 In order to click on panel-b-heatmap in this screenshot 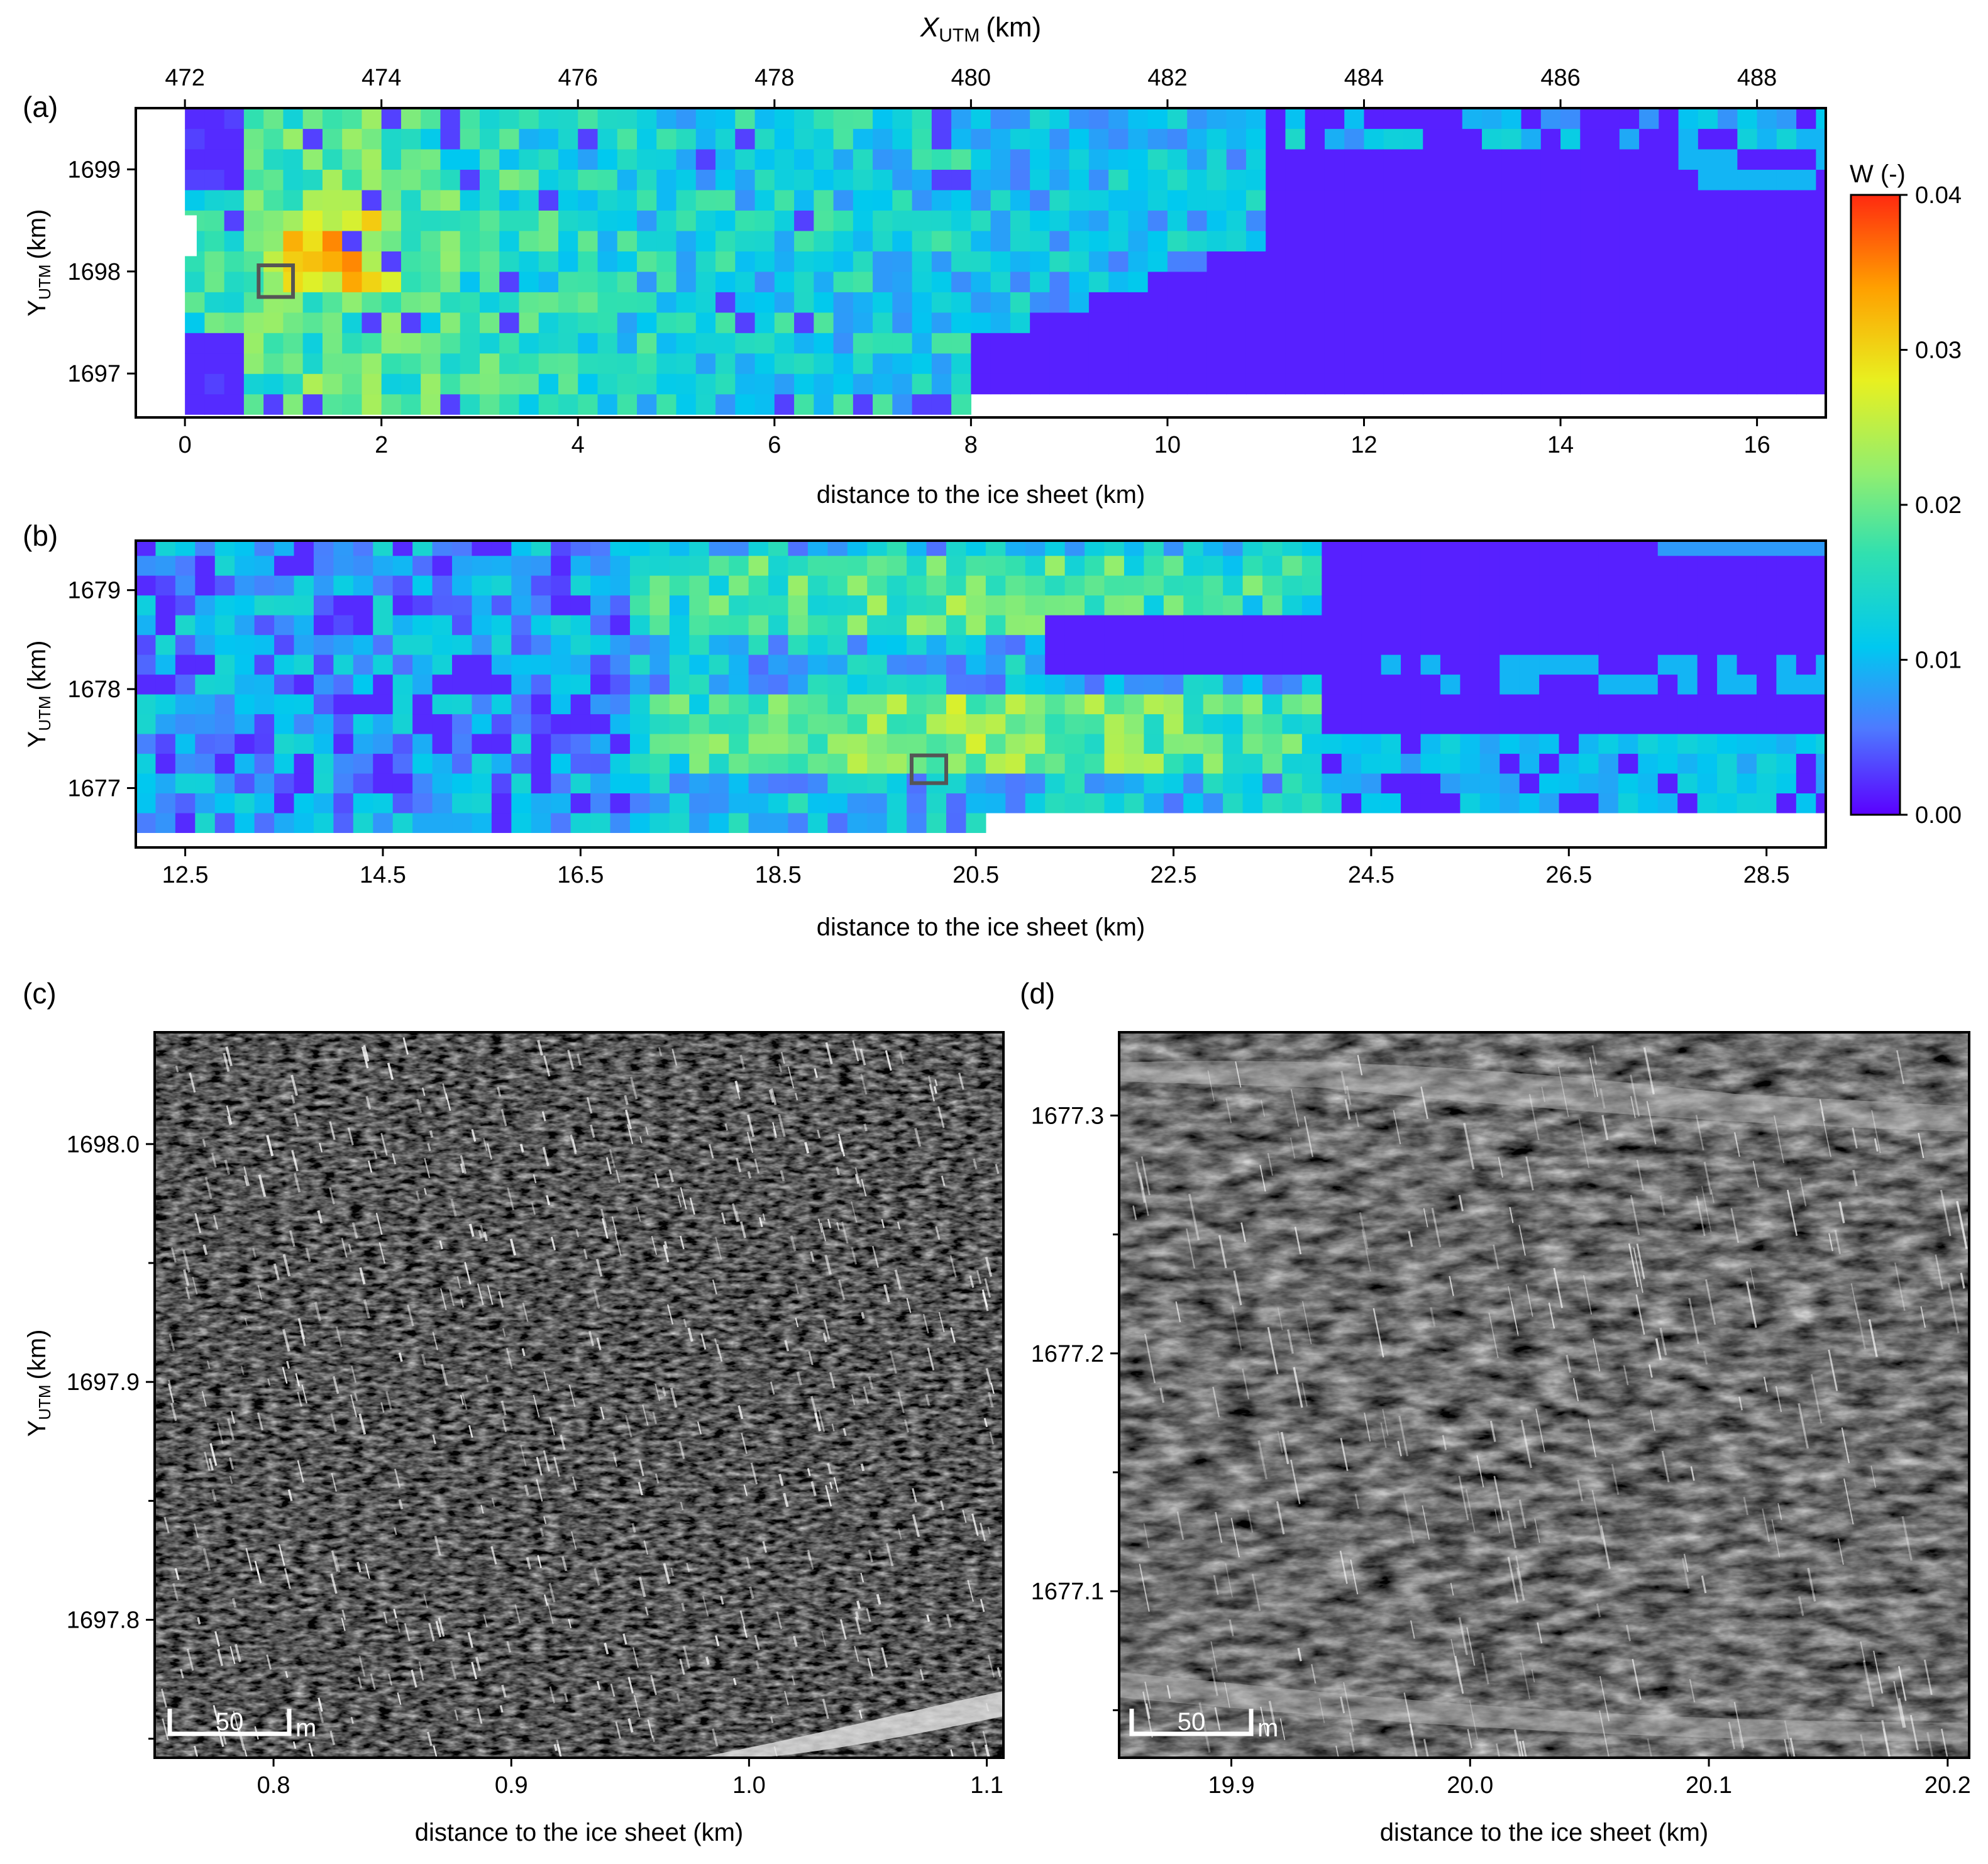, I will do `click(981, 687)`.